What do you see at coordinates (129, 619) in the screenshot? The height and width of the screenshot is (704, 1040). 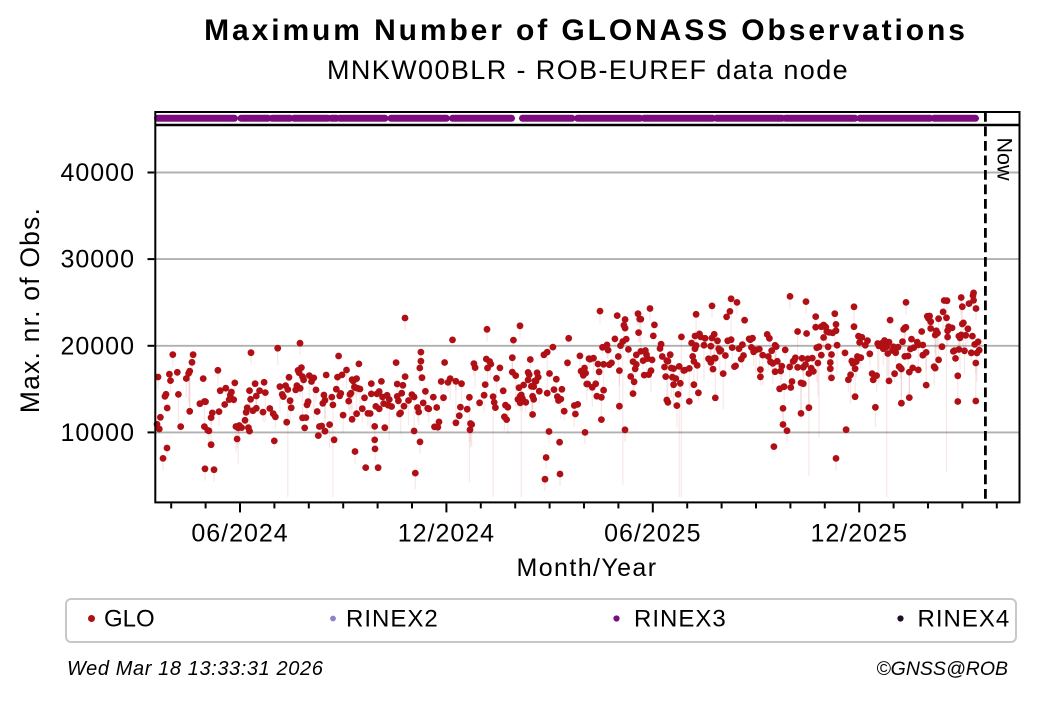 I see `svg-text: GLO` at bounding box center [129, 619].